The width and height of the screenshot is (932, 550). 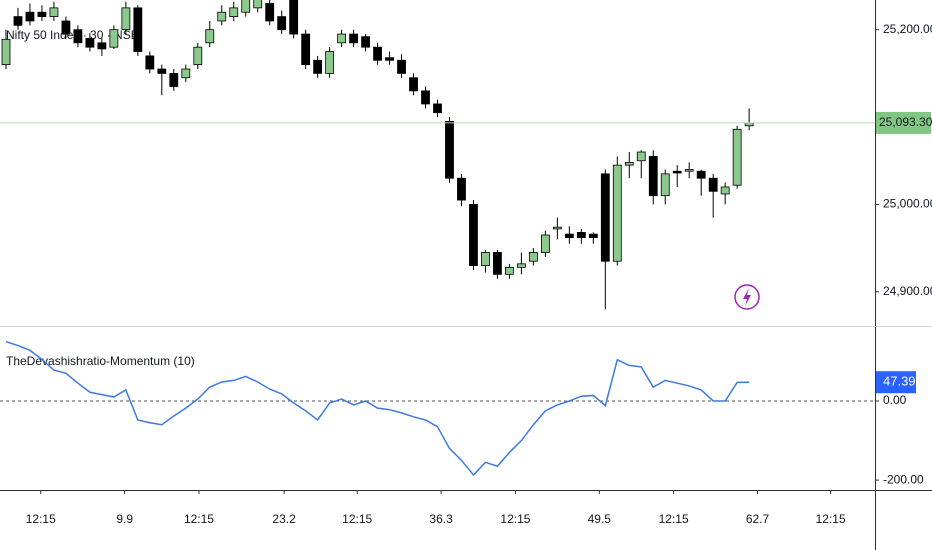 I want to click on y-tick-label: 25,200.00, so click(x=907, y=29).